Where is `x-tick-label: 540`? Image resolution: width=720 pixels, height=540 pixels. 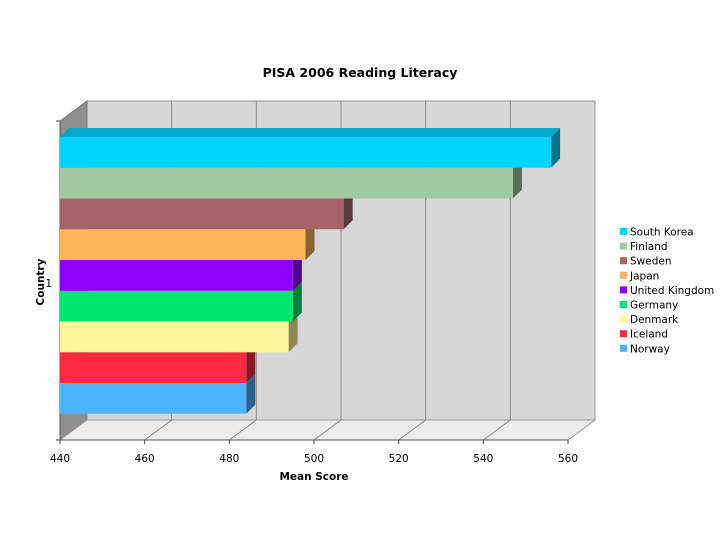
x-tick-label: 540 is located at coordinates (483, 459).